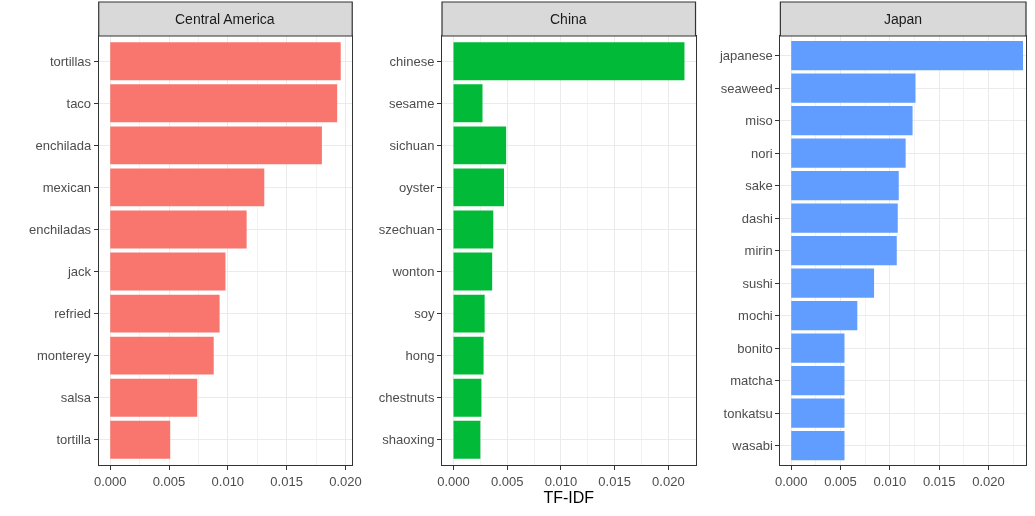 The height and width of the screenshot is (516, 1035). Describe the element at coordinates (67, 187) in the screenshot. I see `y-tick-label: mexican` at that location.